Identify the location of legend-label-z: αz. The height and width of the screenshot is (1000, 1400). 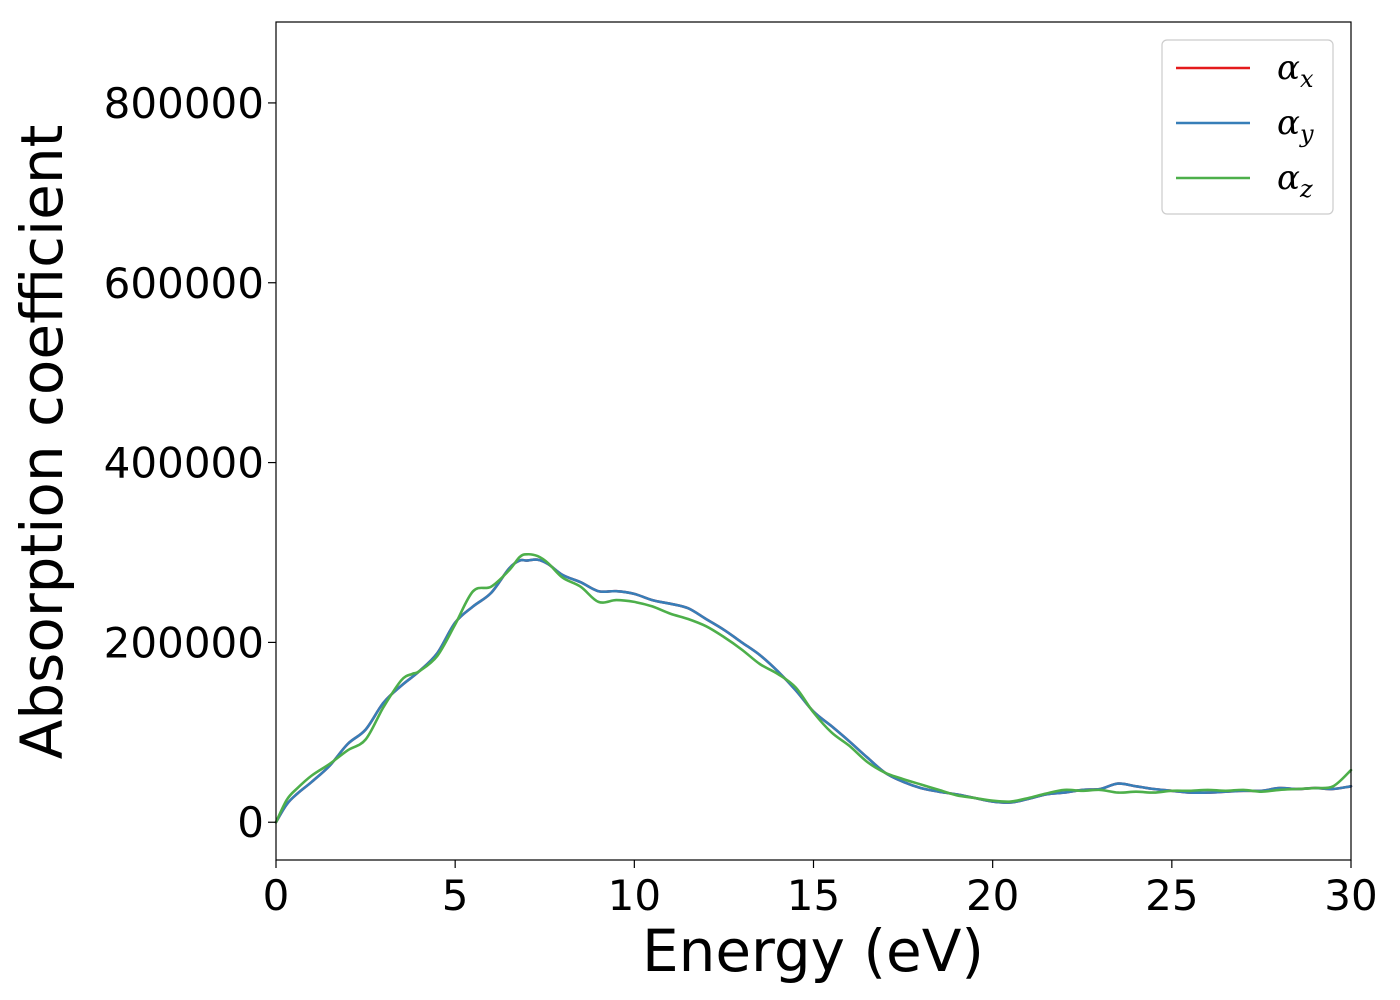
(1295, 180).